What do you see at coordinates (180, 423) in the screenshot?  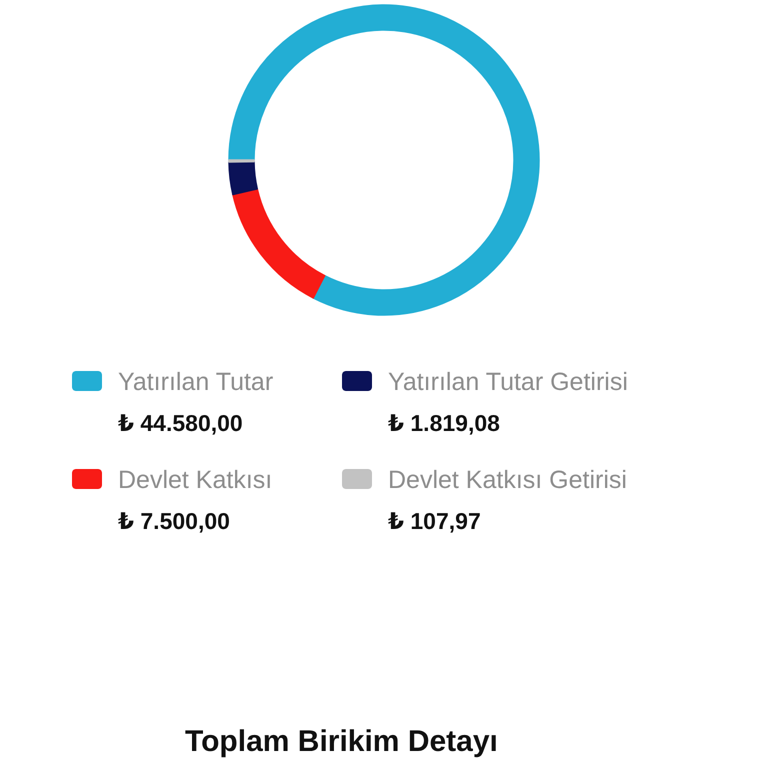 I see `data-label: ₺ 44.580,00` at bounding box center [180, 423].